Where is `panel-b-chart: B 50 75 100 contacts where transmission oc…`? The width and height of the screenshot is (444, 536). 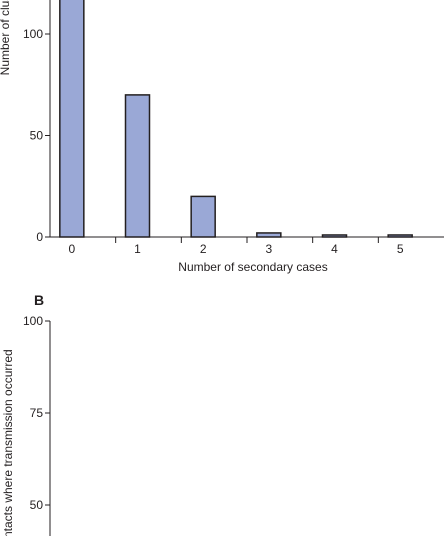
panel-b-chart: B 50 75 100 contacts where transmission oc… is located at coordinates (26, 414).